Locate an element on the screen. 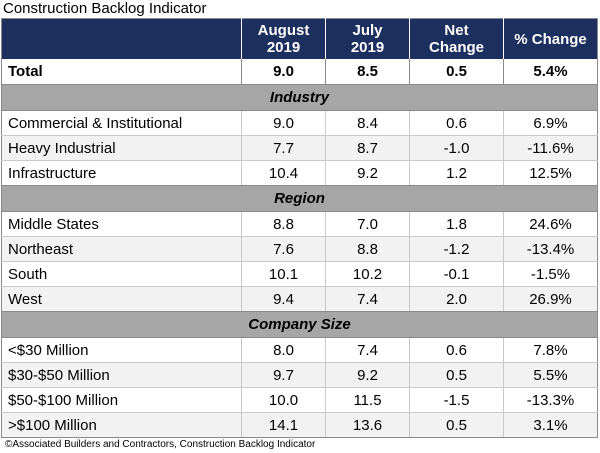 Image resolution: width=600 pixels, height=453 pixels. table-row: $30-$50 Million 9.7 9.2 0.5 5.5% is located at coordinates (299, 375).